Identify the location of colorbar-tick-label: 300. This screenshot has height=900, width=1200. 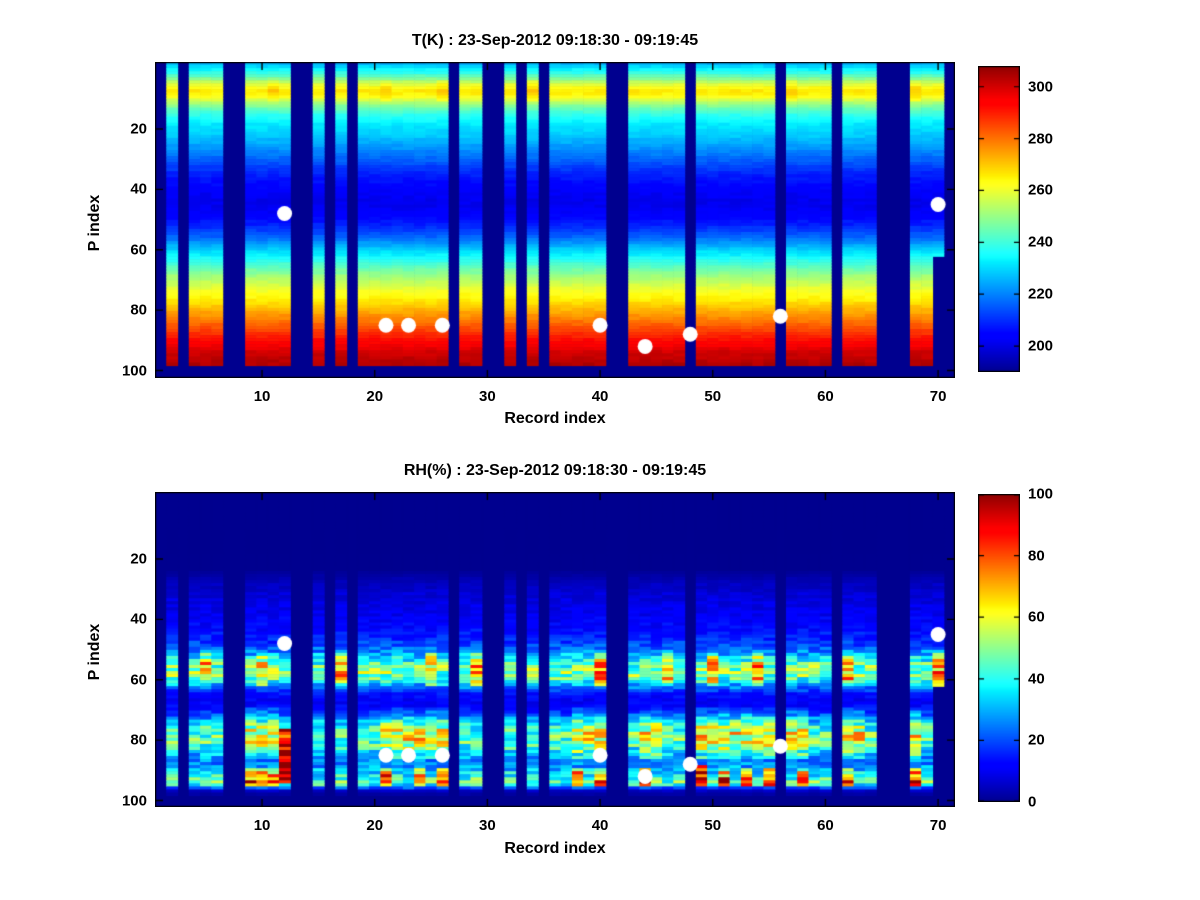
(1041, 87).